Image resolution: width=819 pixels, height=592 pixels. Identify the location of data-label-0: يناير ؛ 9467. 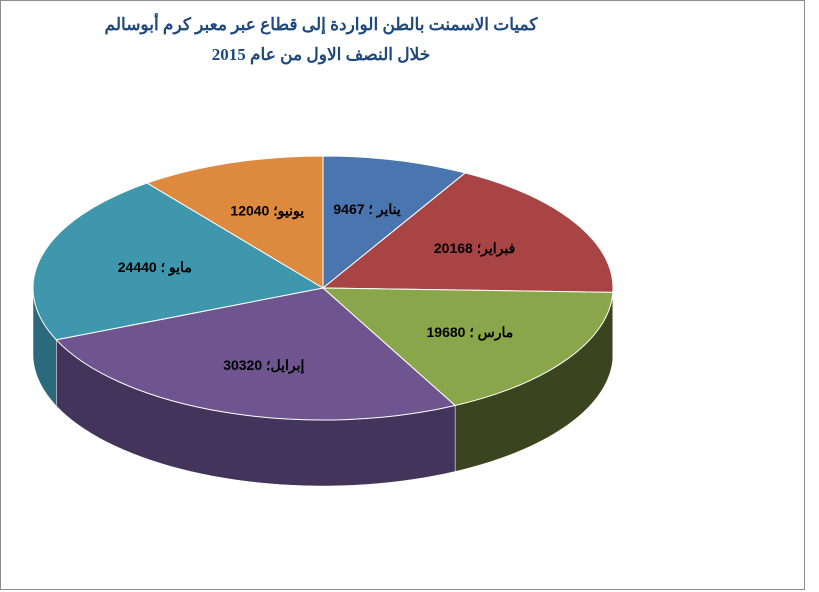
(366, 209).